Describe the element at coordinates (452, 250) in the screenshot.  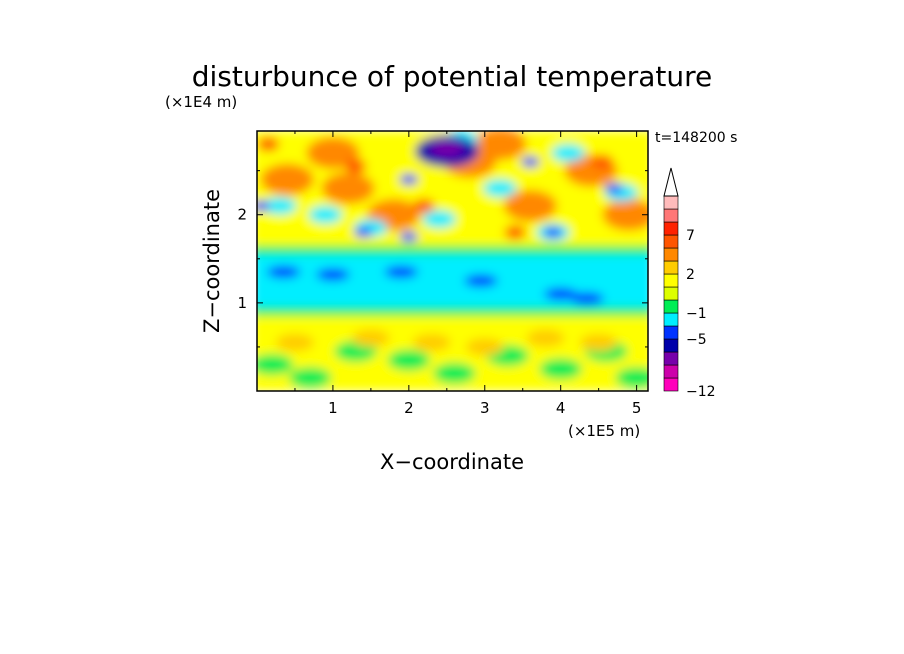
I see `band-green-upper` at that location.